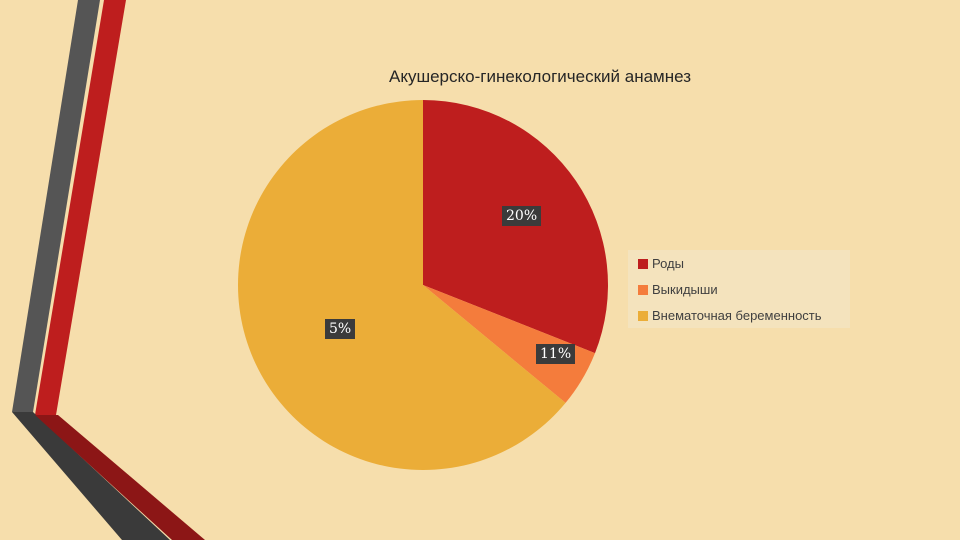  I want to click on legend-label-vnematochnaya: Внематочная беременность, so click(737, 315).